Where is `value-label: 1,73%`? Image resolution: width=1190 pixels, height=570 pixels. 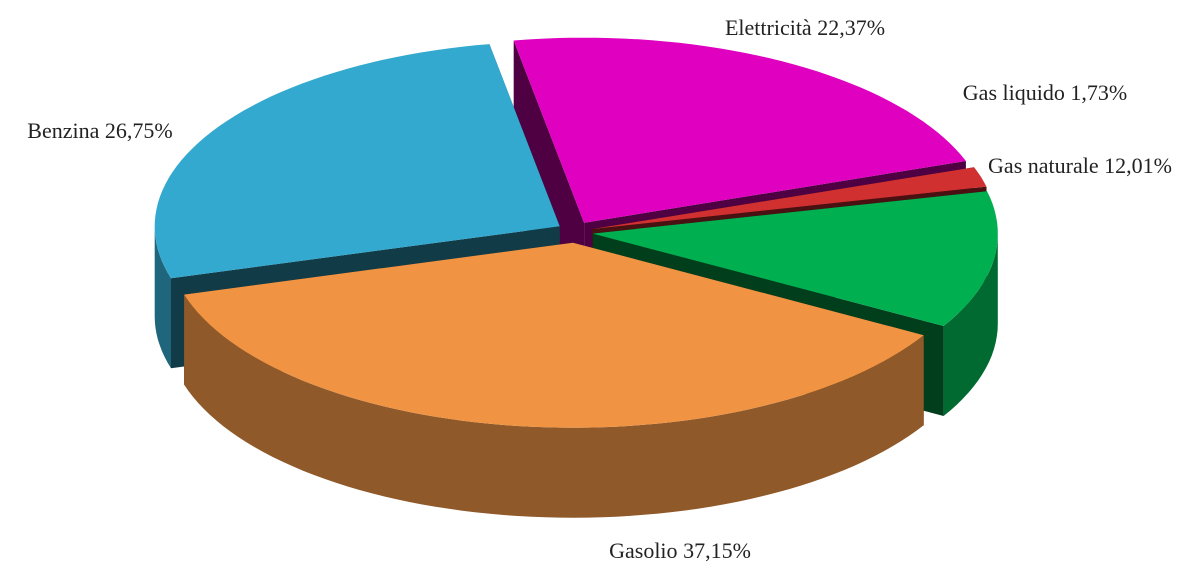 value-label: 1,73% is located at coordinates (1098, 92).